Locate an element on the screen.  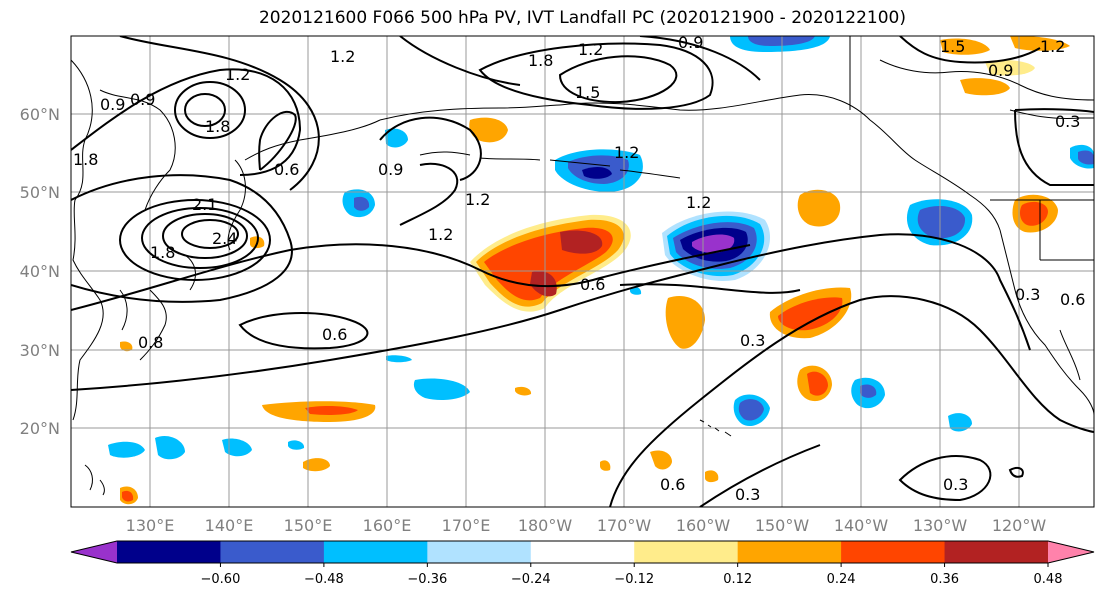
lon-label: 150°W is located at coordinates (782, 525).